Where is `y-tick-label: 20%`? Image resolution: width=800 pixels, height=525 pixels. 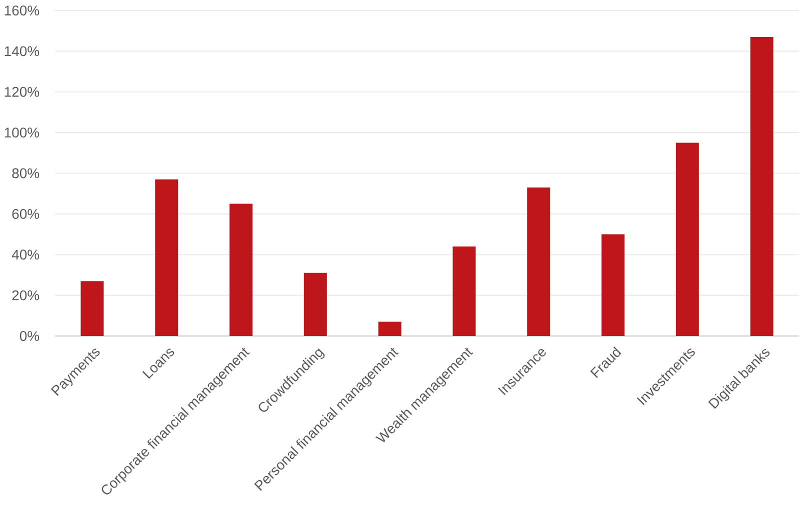
y-tick-label: 20% is located at coordinates (26, 295).